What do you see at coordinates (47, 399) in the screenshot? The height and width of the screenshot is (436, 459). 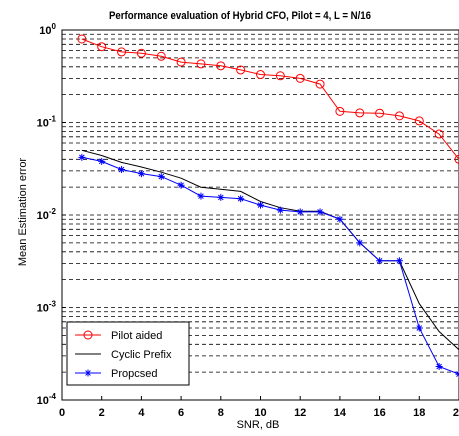 I see `y-tick-label: 10⁻⁴` at bounding box center [47, 399].